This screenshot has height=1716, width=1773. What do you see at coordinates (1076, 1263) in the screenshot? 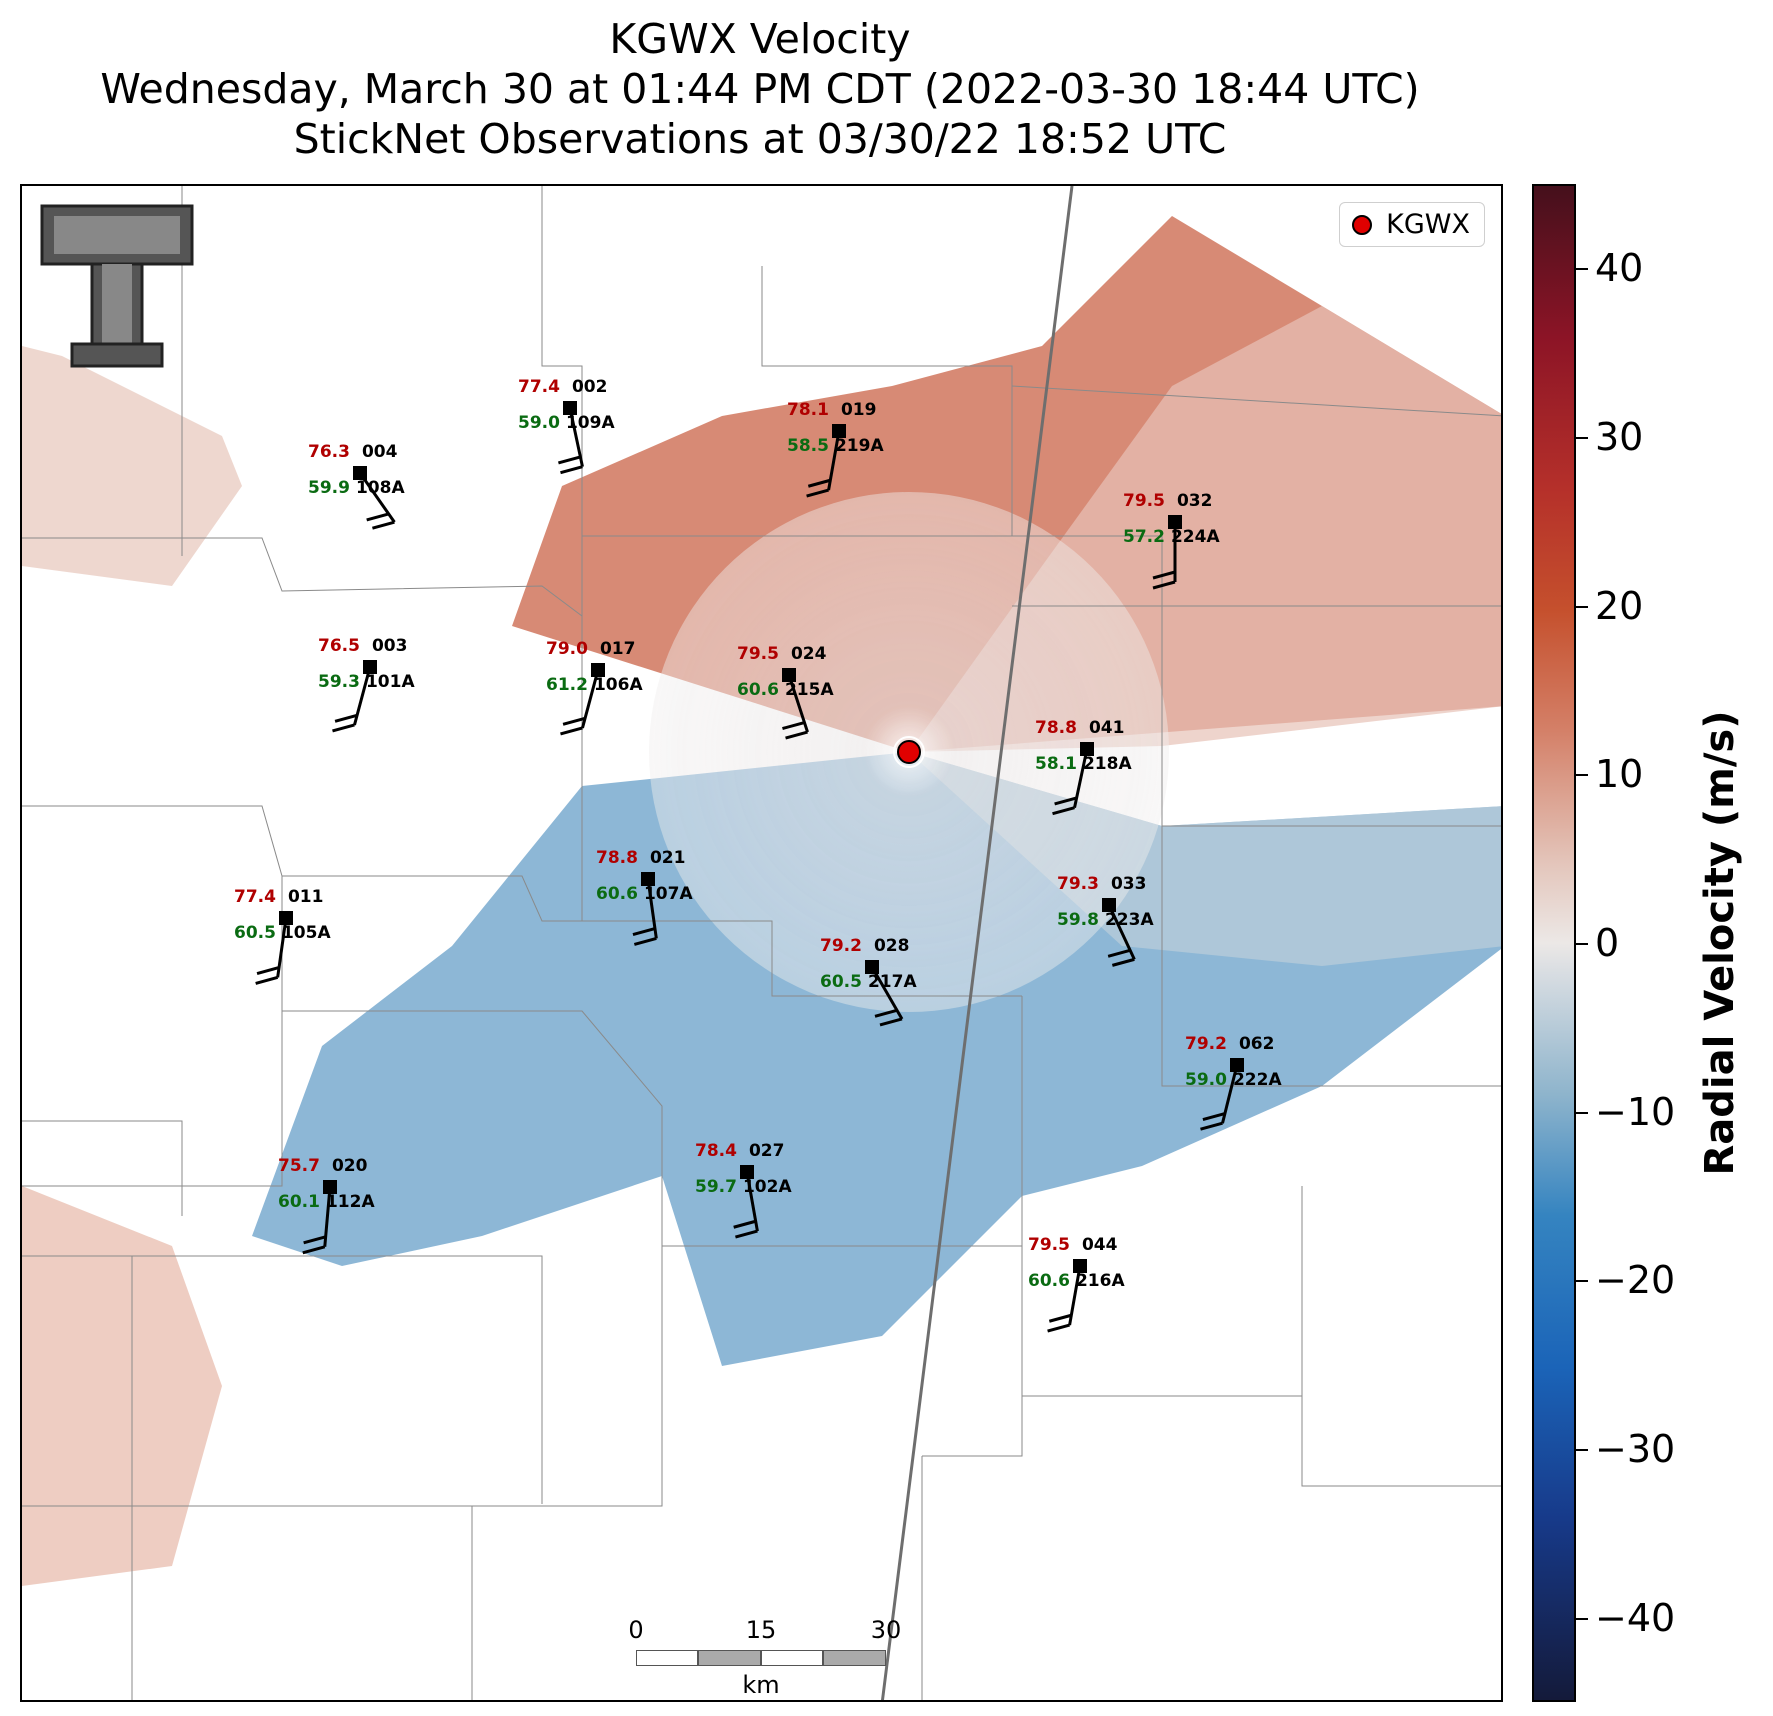
I see `station-label-044: 79.5 044 60.6 216A` at bounding box center [1076, 1263].